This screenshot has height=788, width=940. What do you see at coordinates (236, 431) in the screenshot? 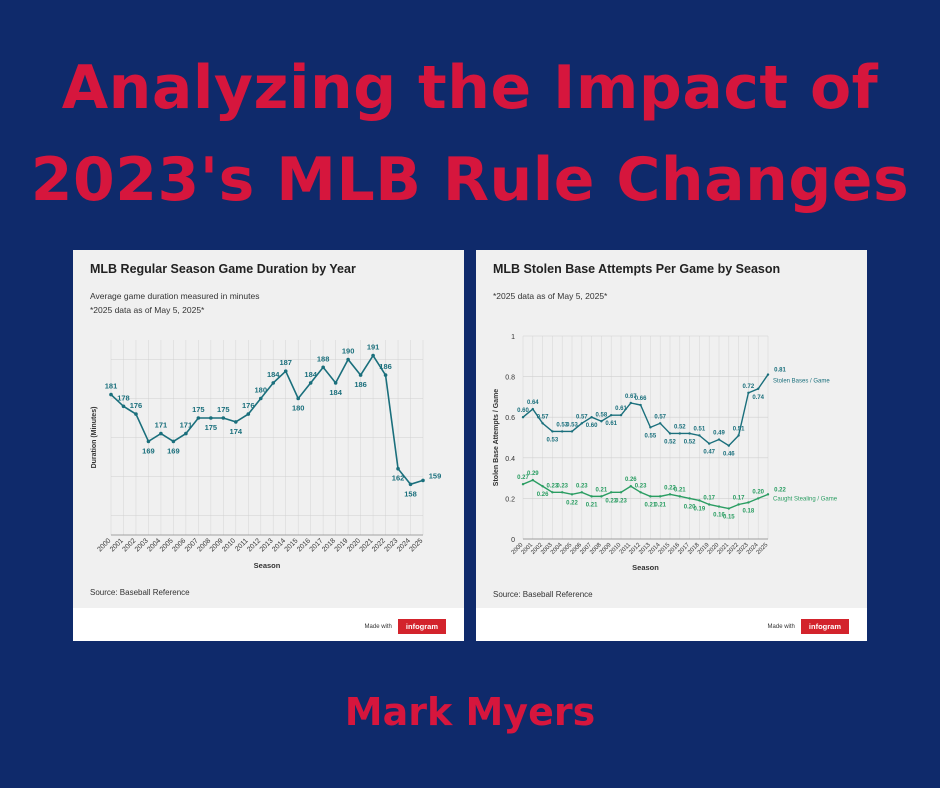
I see `data-label: 174` at bounding box center [236, 431].